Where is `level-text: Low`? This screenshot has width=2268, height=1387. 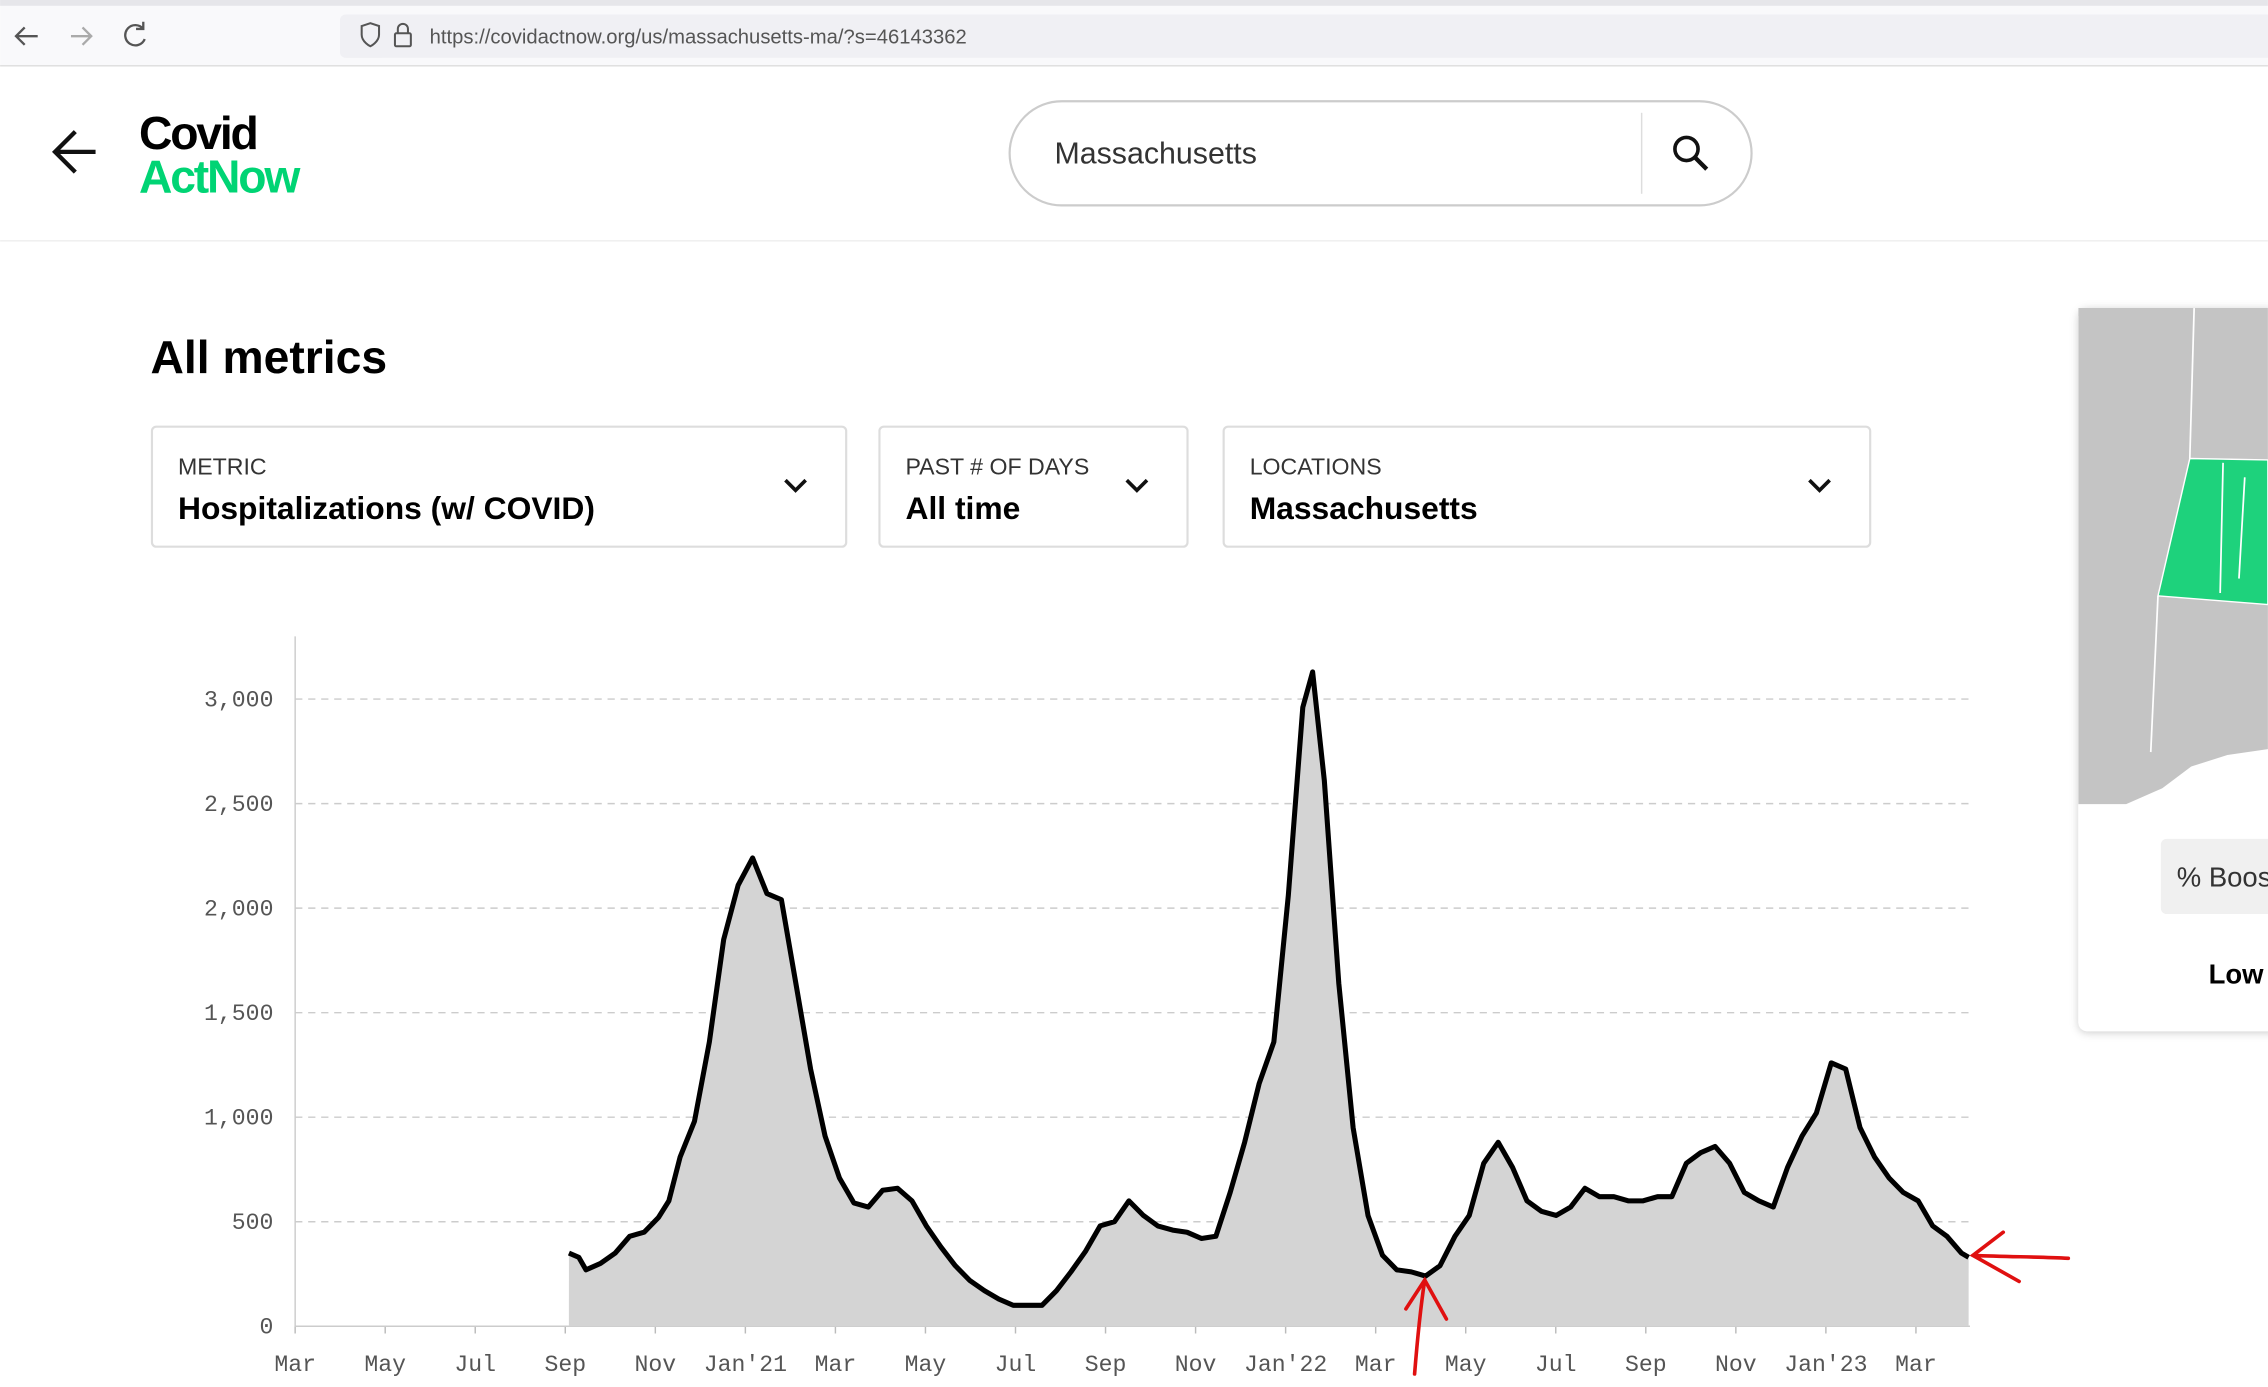 level-text: Low is located at coordinates (2237, 973).